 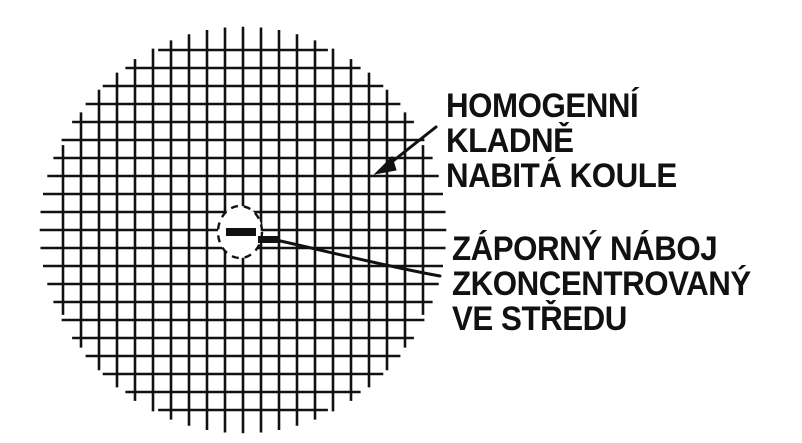 What do you see at coordinates (385, 165) in the screenshot?
I see `sphere-arrowhead` at bounding box center [385, 165].